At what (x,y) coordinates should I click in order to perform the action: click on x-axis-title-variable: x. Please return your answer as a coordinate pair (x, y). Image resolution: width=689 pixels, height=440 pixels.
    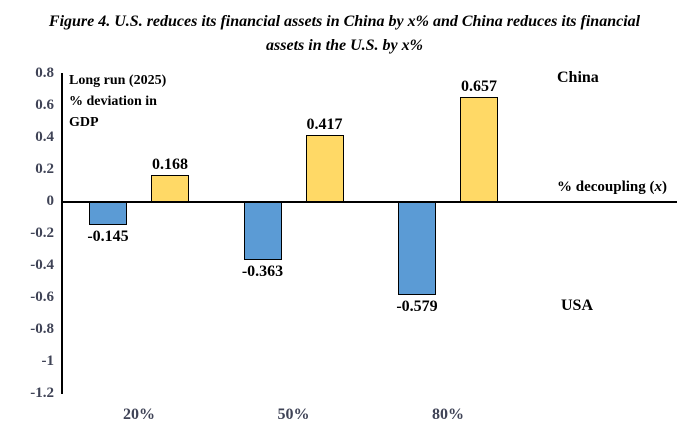
    Looking at the image, I should click on (658, 187).